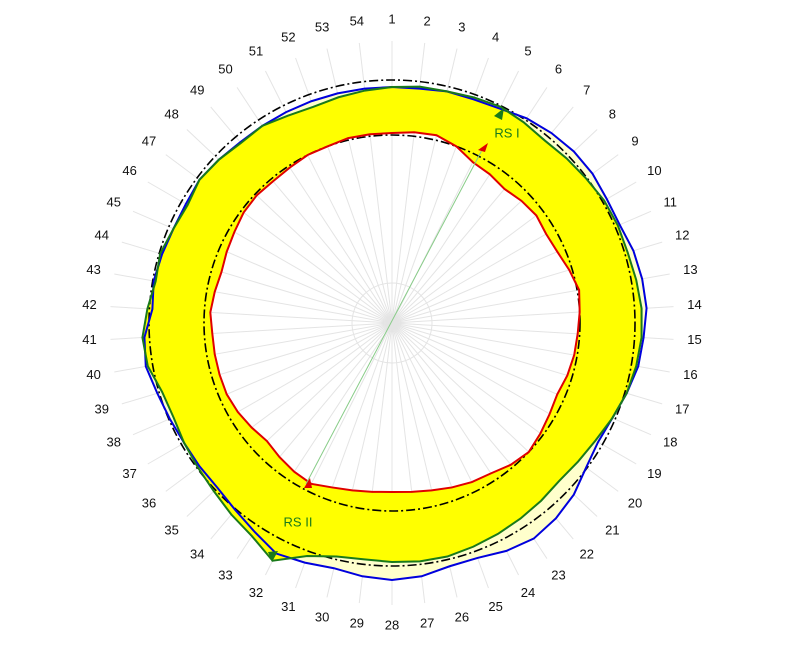  I want to click on category-label: 22, so click(587, 554).